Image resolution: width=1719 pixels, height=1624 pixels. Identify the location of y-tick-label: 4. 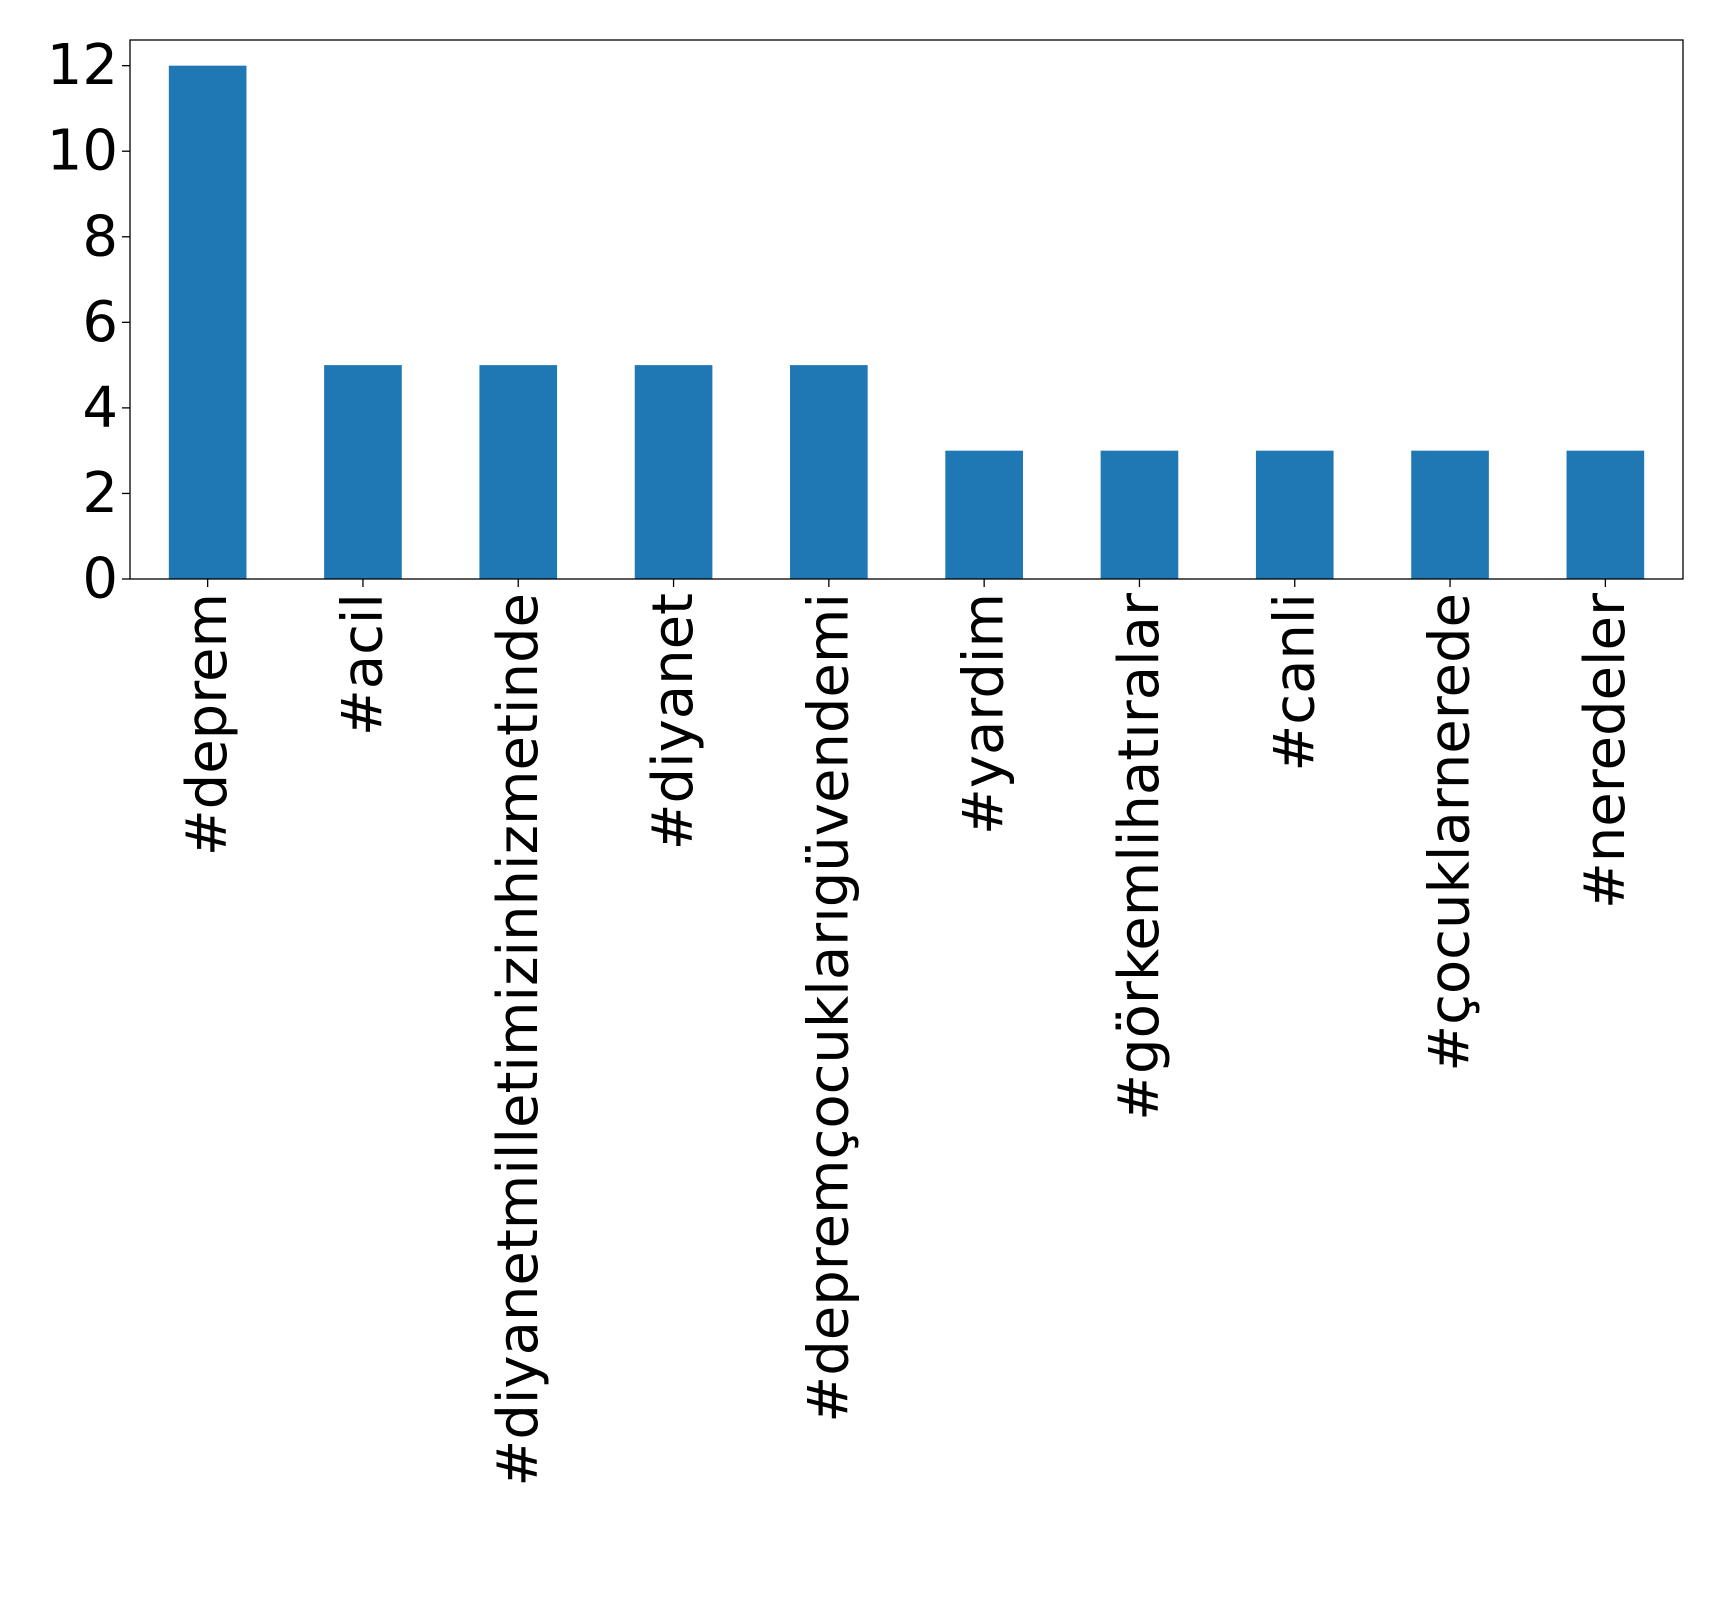
(100, 407).